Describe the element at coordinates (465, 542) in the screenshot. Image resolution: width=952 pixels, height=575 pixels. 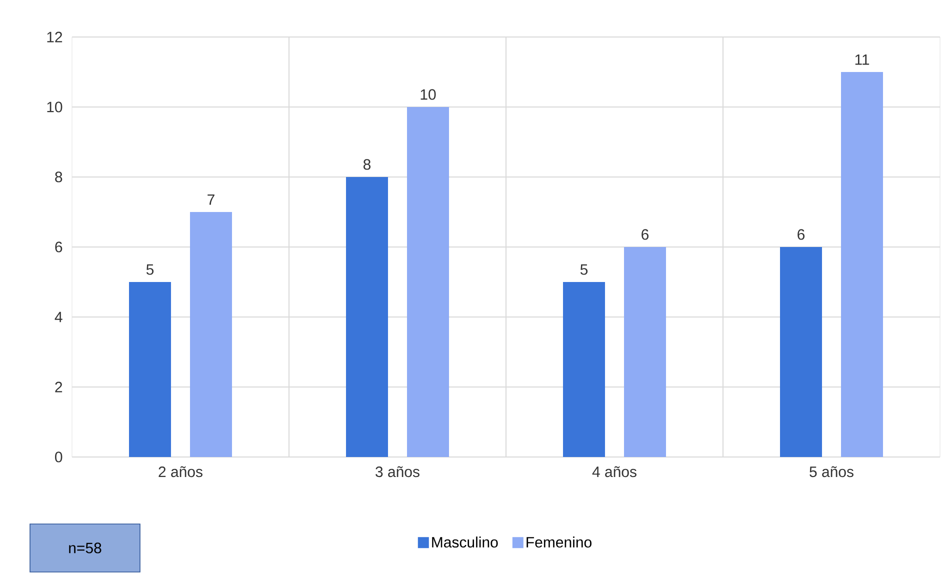
I see `legend-label: Masculino` at that location.